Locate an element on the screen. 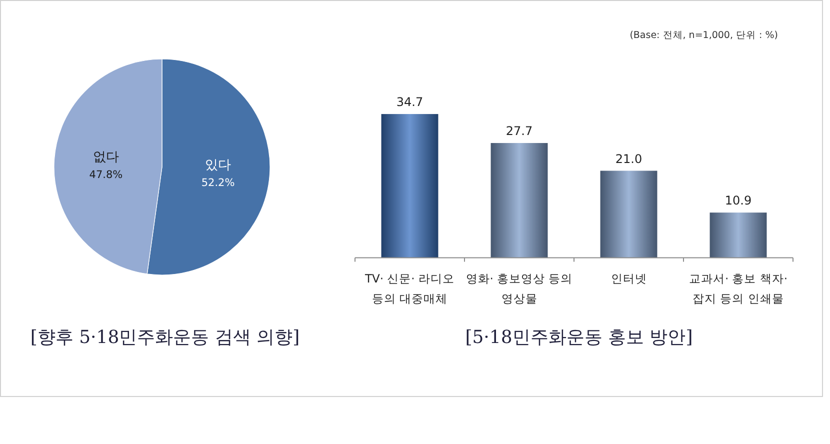  title: [향후 5·18민주화운동 검색 의향] is located at coordinates (165, 337).